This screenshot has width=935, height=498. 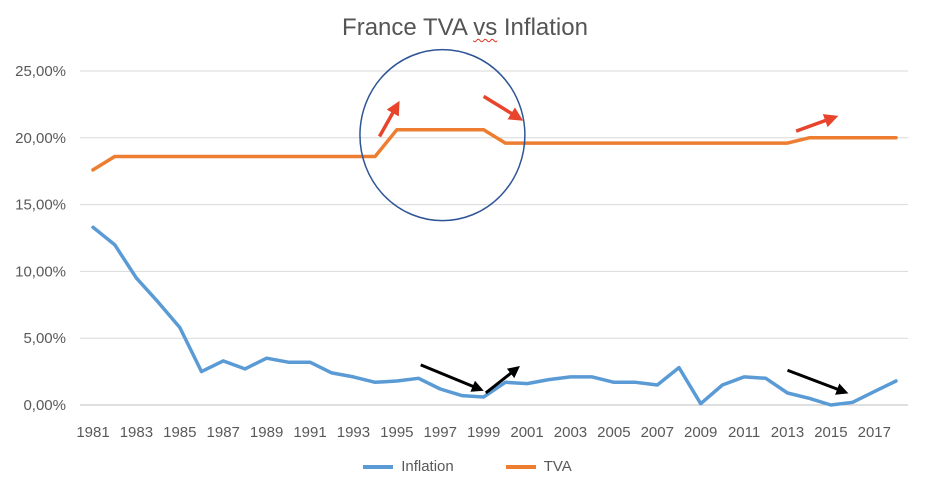 I want to click on legend-label-tva: TVA, so click(x=557, y=466).